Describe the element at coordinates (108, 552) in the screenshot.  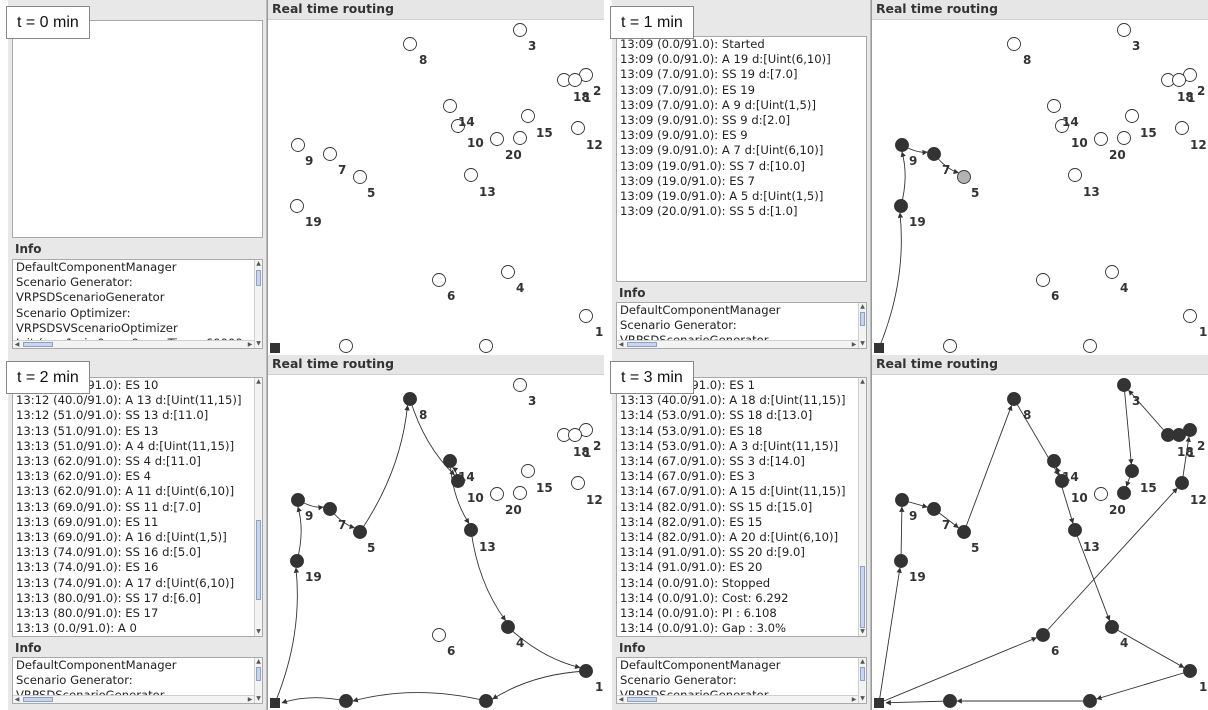
I see `log-line: 13:13 (74.0/91.0): SS 16 d:[5.0]` at that location.